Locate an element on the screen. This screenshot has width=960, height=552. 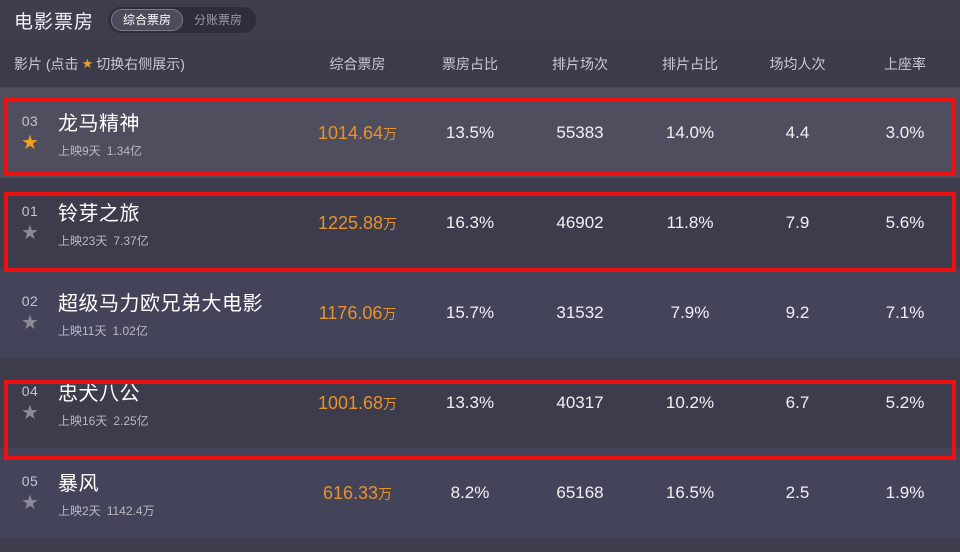
rank-column: 01 ★ is located at coordinates (30, 223).